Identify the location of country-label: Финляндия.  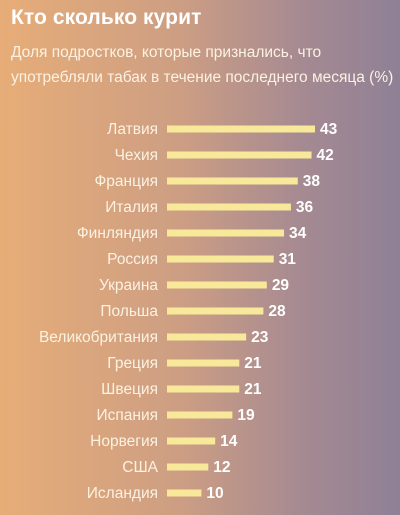
(117, 233).